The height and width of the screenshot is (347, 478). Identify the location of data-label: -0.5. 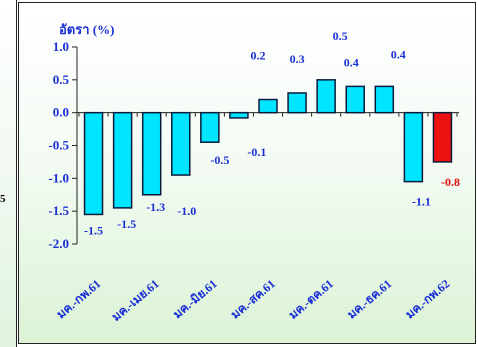
(219, 160).